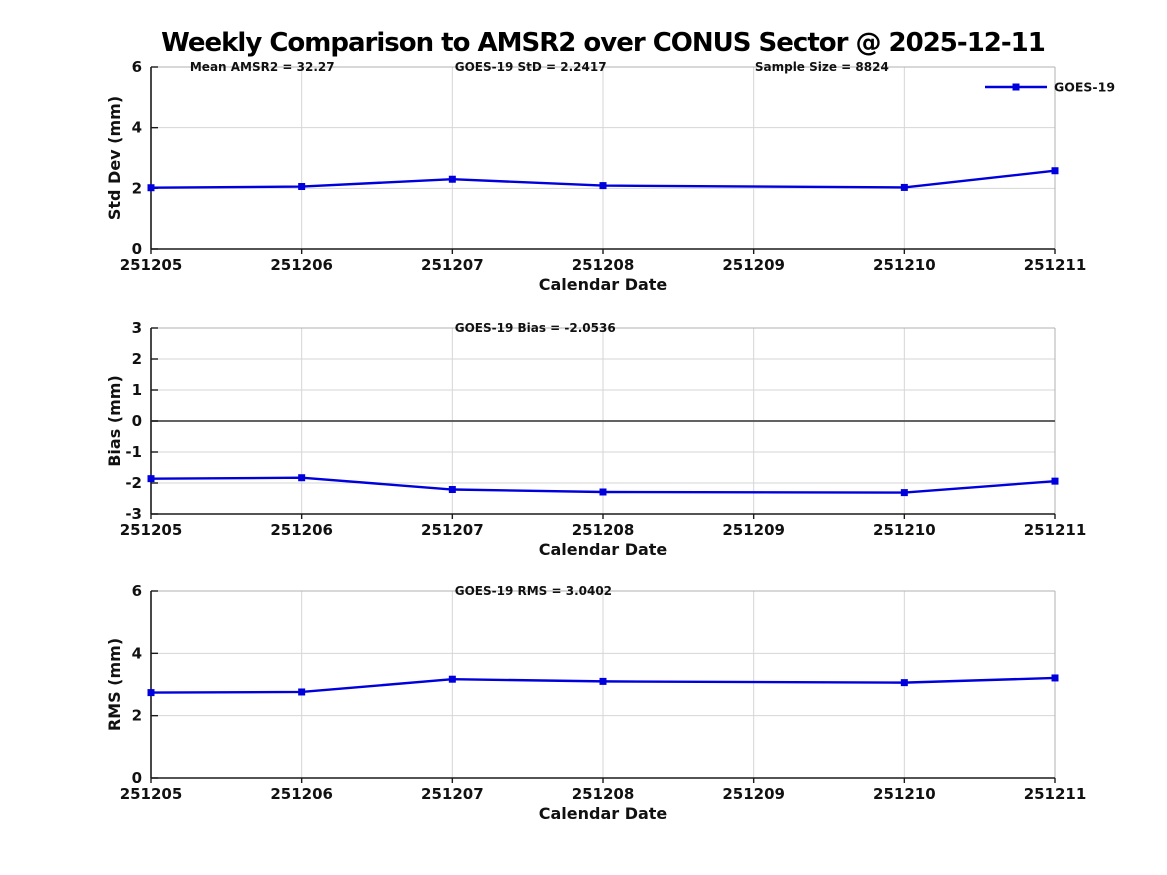 This screenshot has width=1167, height=875. Describe the element at coordinates (603, 284) in the screenshot. I see `subplot-std-dev-xlabel: Calendar Date` at that location.